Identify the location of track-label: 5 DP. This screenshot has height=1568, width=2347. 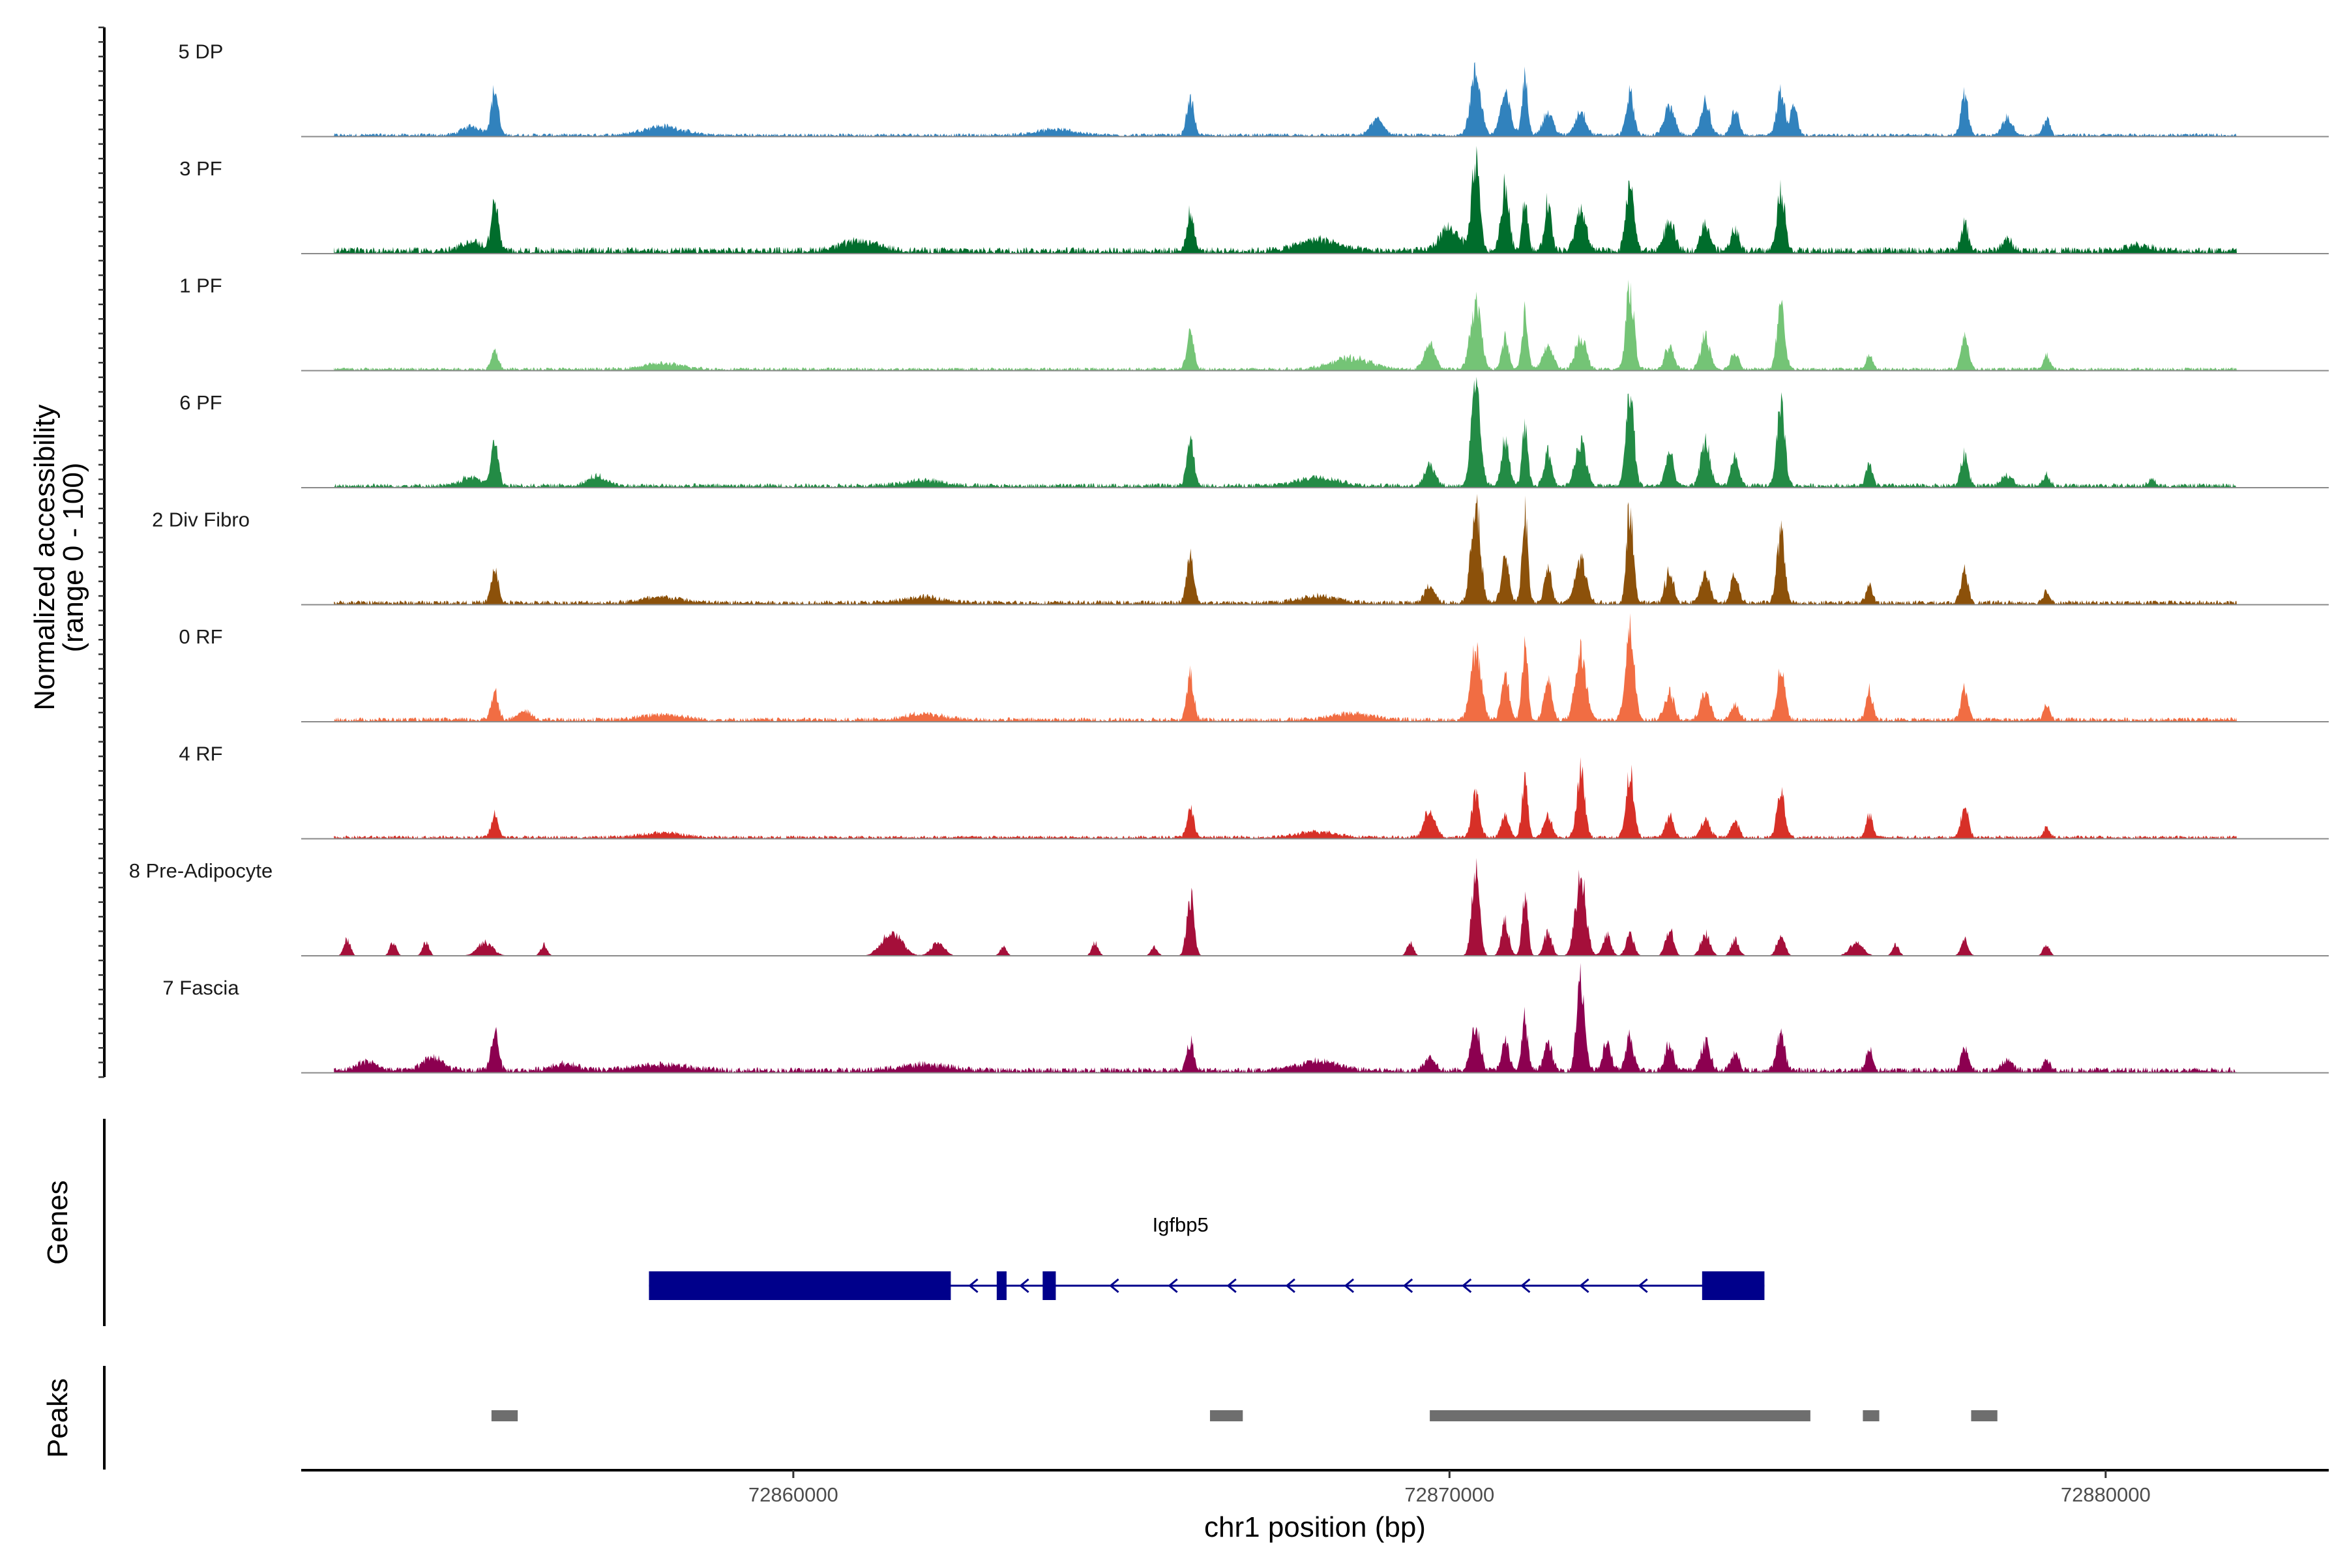
(201, 51).